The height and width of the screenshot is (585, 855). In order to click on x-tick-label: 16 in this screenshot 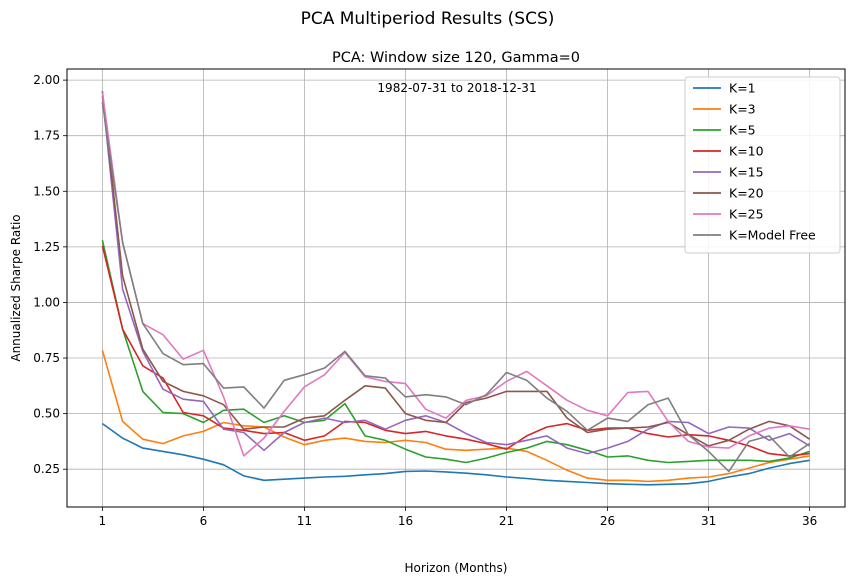, I will do `click(405, 521)`.